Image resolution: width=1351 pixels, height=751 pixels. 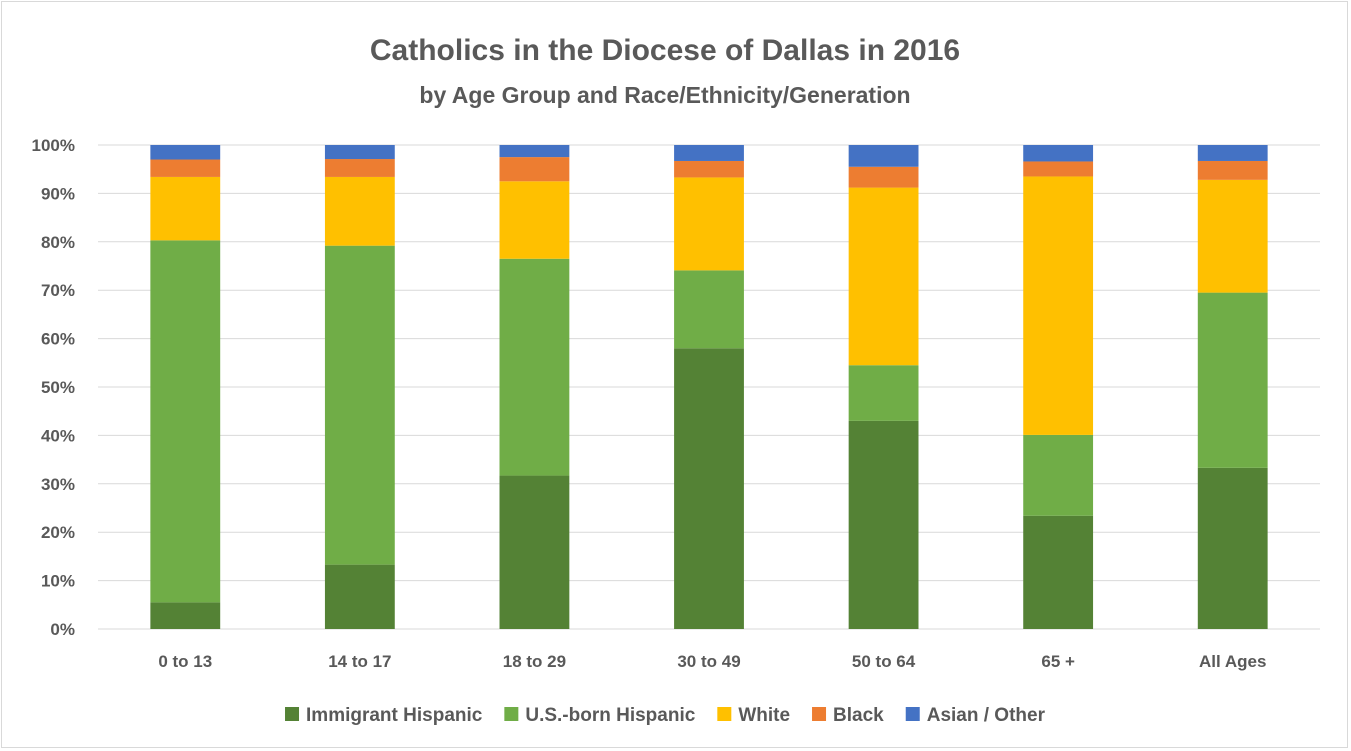 What do you see at coordinates (708, 661) in the screenshot?
I see `x-tick-label: 30 to 49` at bounding box center [708, 661].